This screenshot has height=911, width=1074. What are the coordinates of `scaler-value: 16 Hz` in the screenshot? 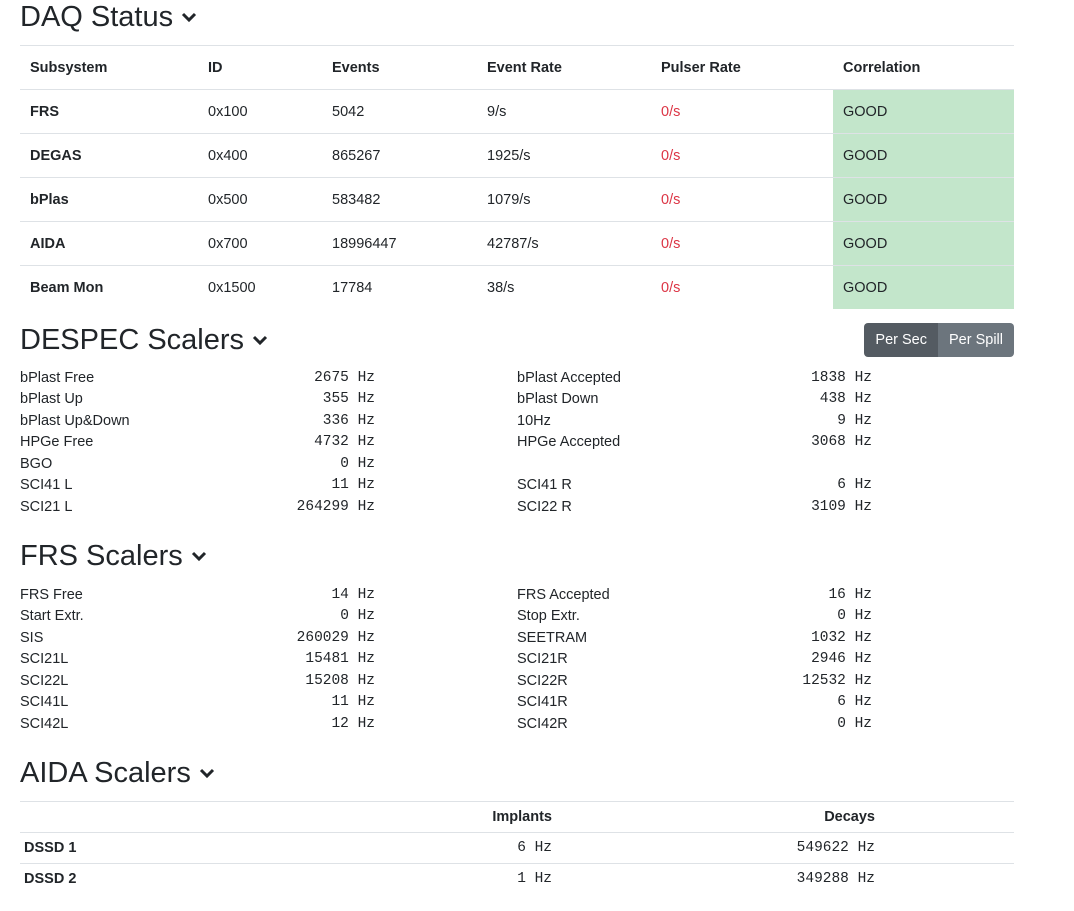 It's located at (850, 594).